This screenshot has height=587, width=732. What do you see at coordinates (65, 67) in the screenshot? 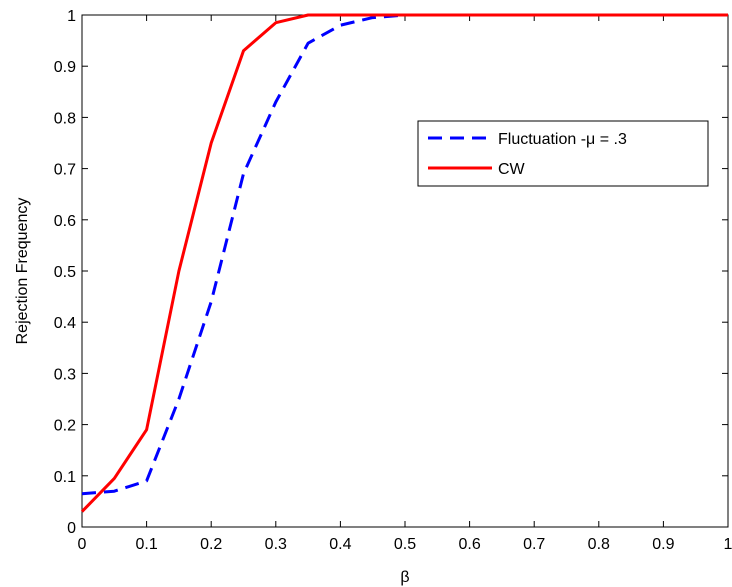
I see `y-tick-label: 0.9` at bounding box center [65, 67].